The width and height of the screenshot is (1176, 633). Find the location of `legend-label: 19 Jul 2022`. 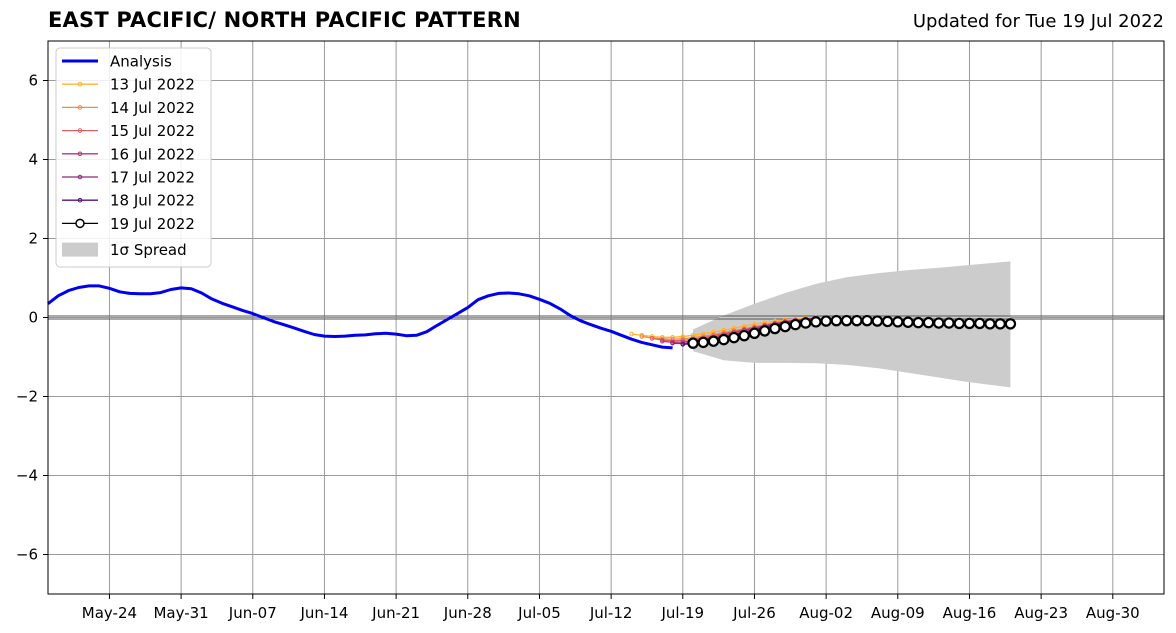

legend-label: 19 Jul 2022 is located at coordinates (152, 224).